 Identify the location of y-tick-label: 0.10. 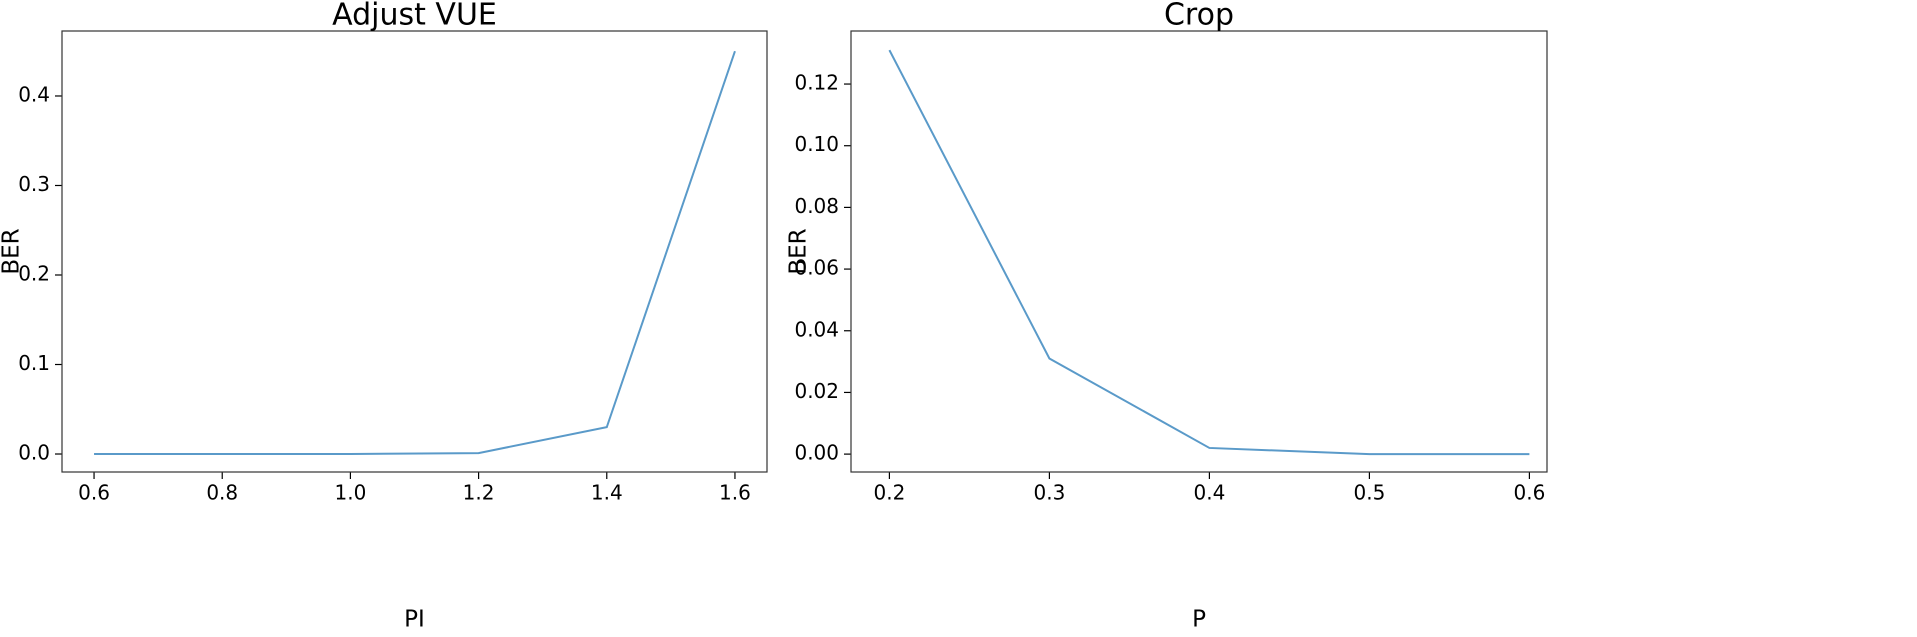
(816, 144).